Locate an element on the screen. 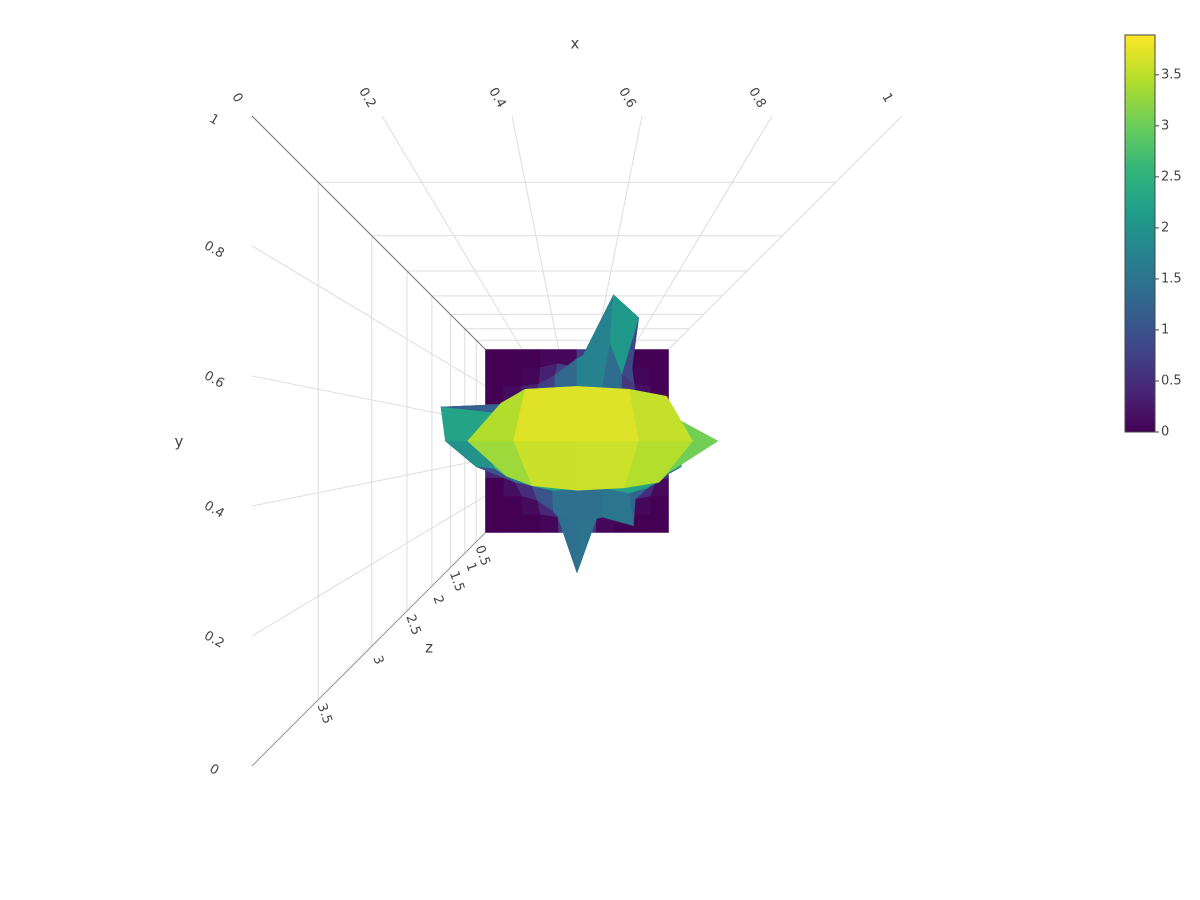 The image size is (1200, 900). surface is located at coordinates (579, 433).